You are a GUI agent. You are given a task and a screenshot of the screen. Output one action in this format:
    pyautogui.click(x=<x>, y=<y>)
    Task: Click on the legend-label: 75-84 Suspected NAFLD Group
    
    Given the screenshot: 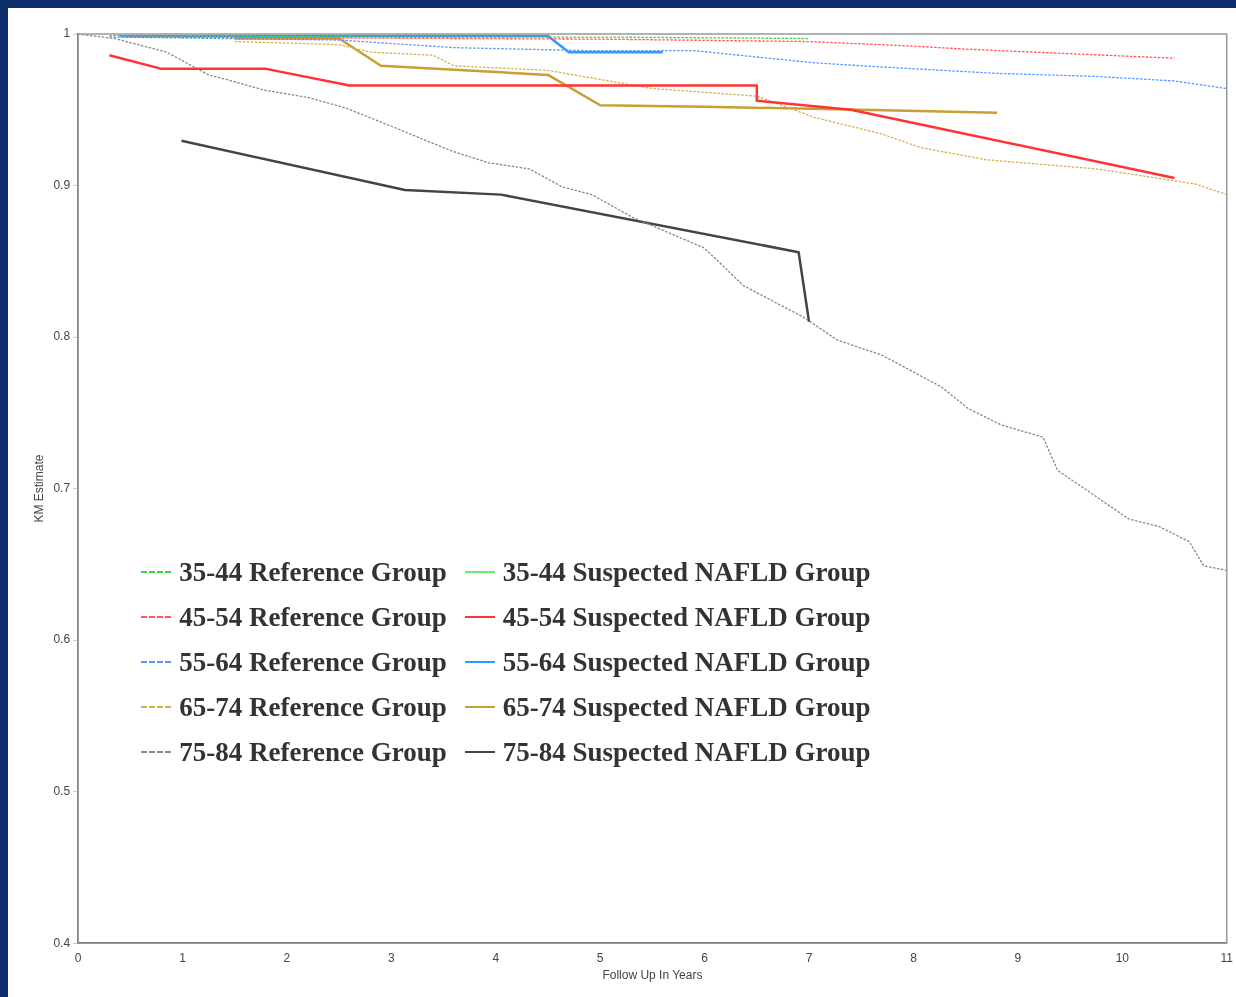 What is the action you would take?
    pyautogui.click(x=686, y=752)
    